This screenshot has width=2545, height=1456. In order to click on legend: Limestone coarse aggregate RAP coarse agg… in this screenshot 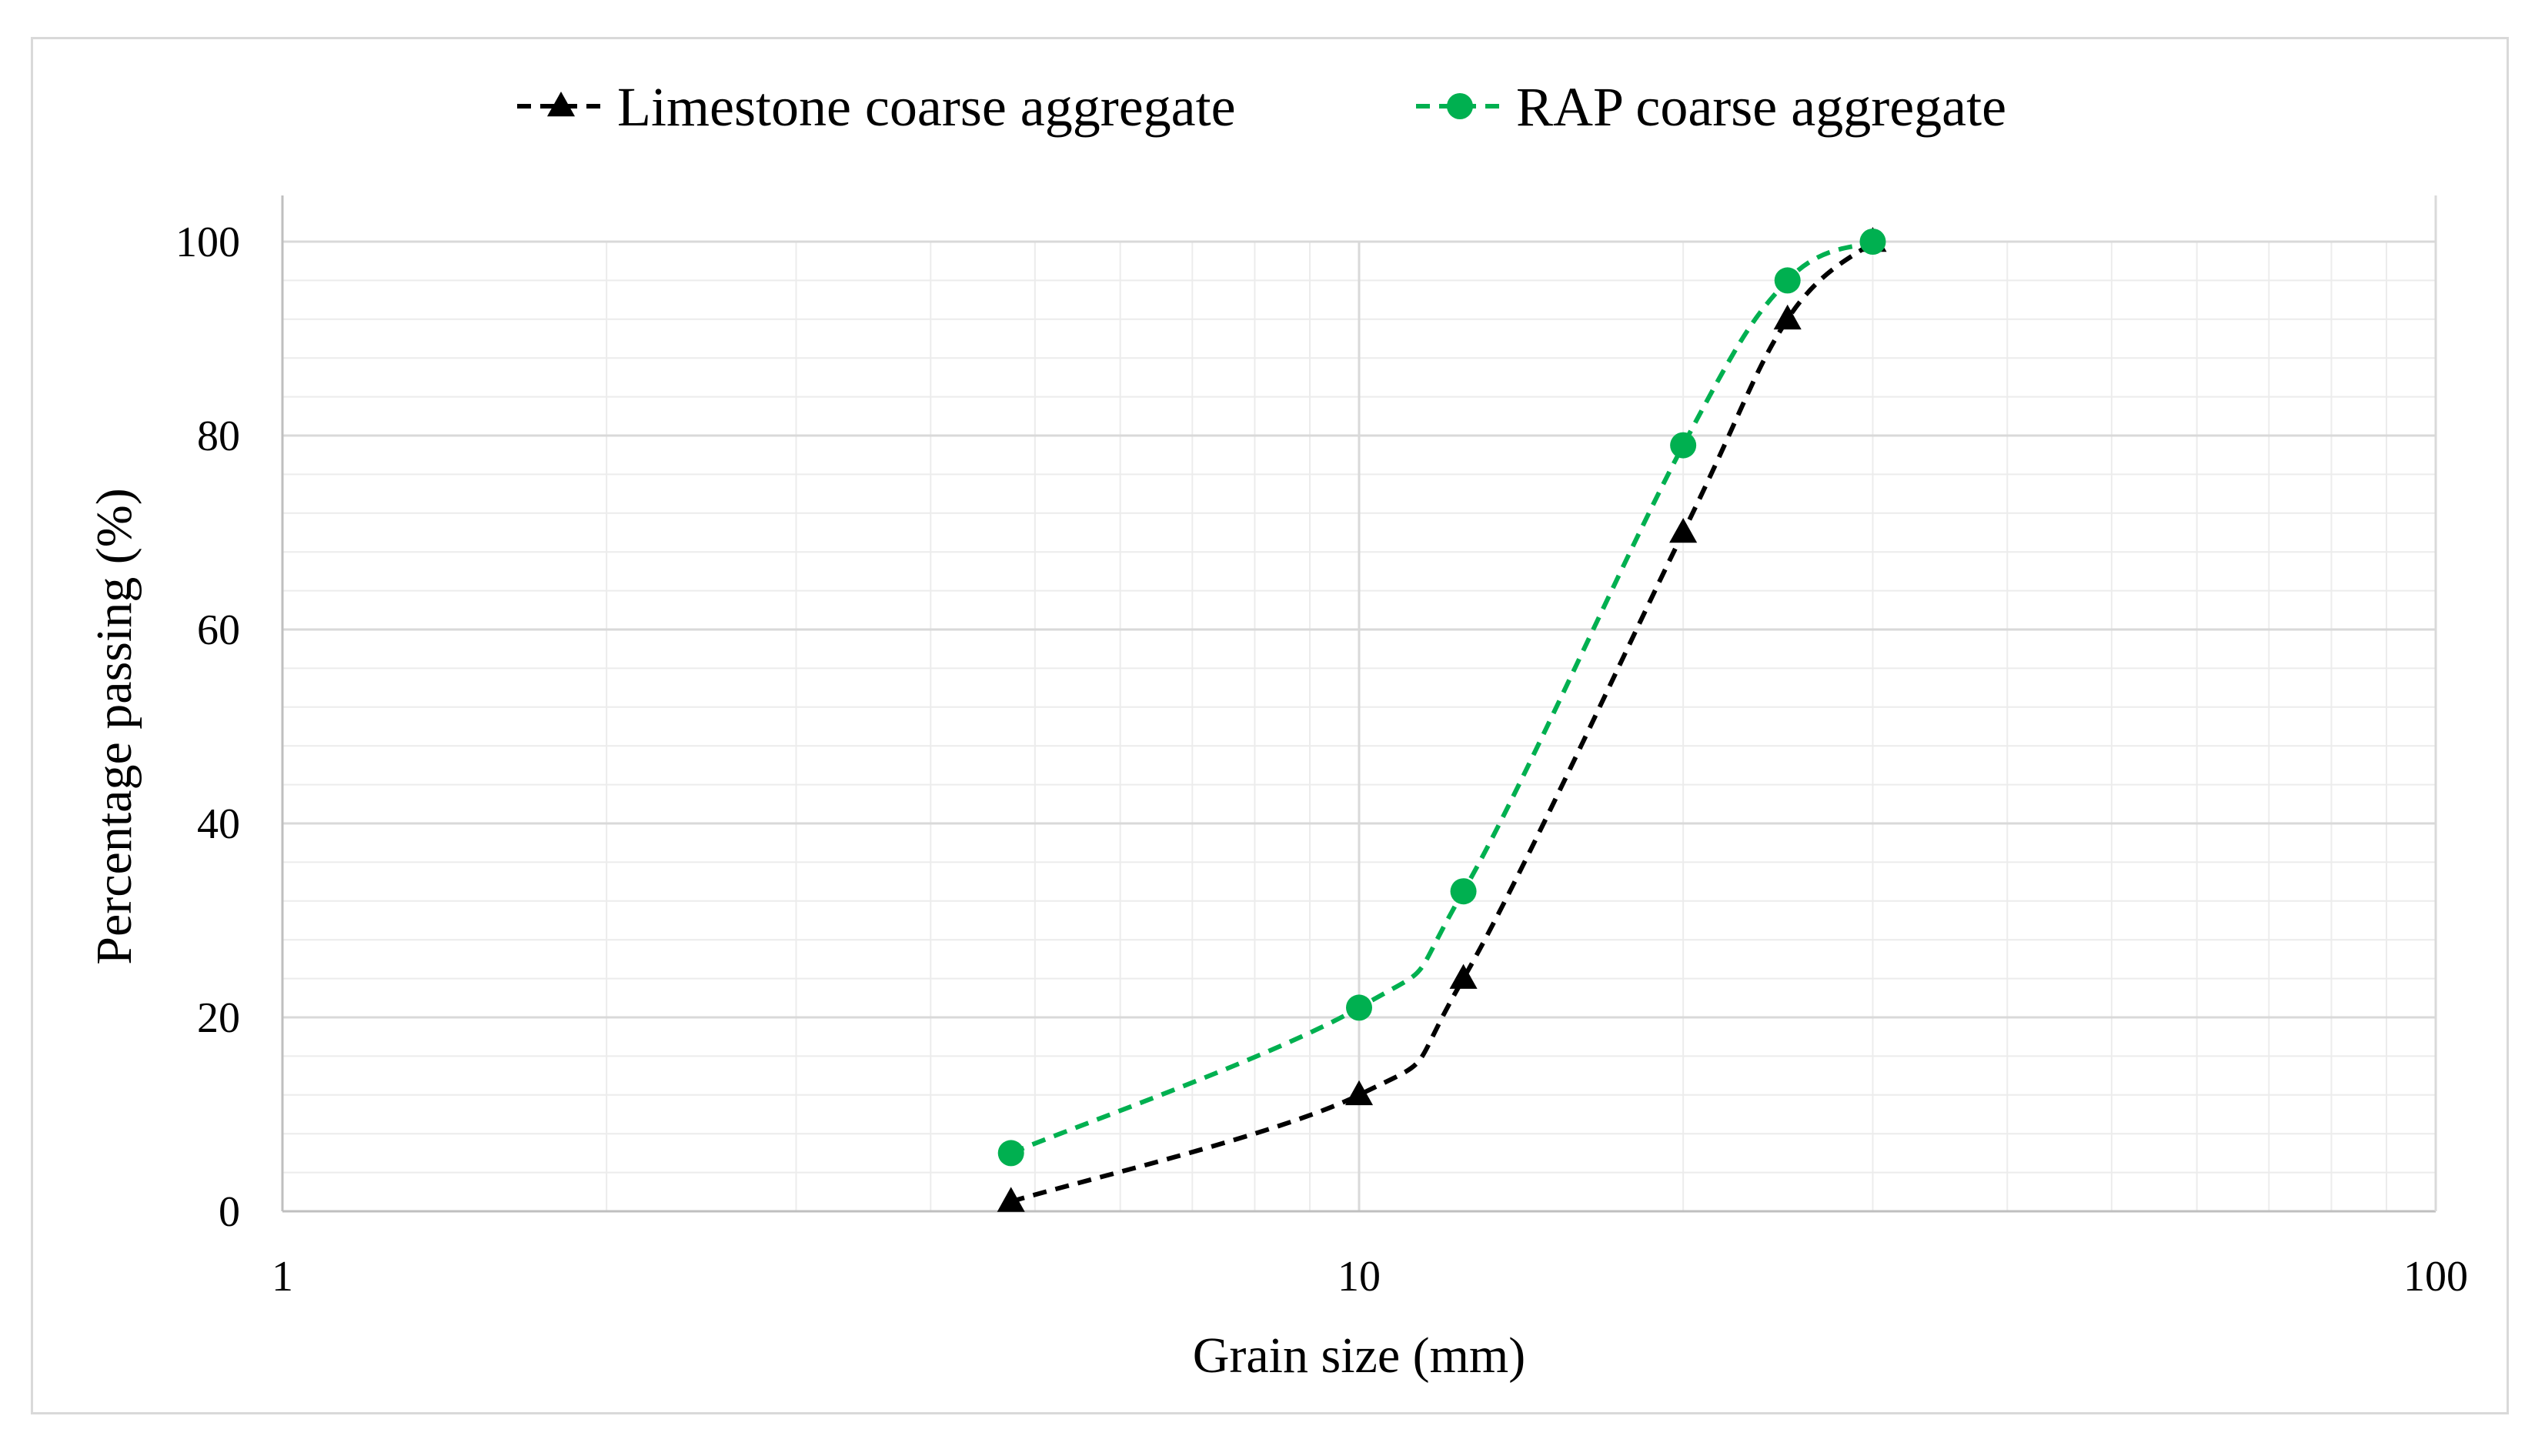, I will do `click(1261, 107)`.